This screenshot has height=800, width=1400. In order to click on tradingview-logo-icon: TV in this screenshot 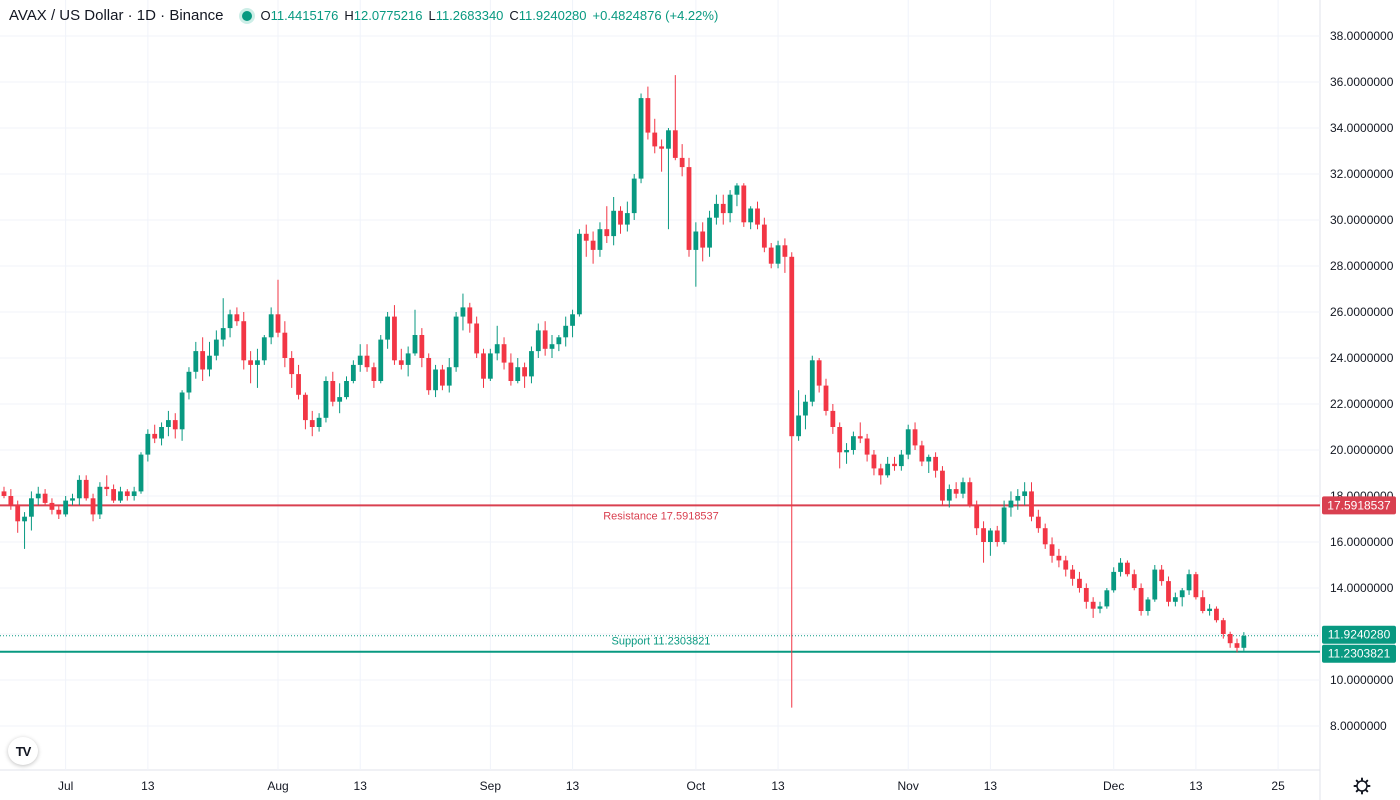, I will do `click(23, 751)`.